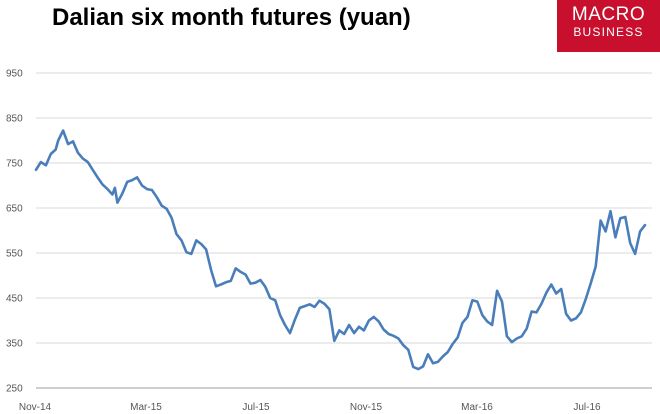 The width and height of the screenshot is (660, 414). I want to click on x-tick-label: Jul-15, so click(256, 407).